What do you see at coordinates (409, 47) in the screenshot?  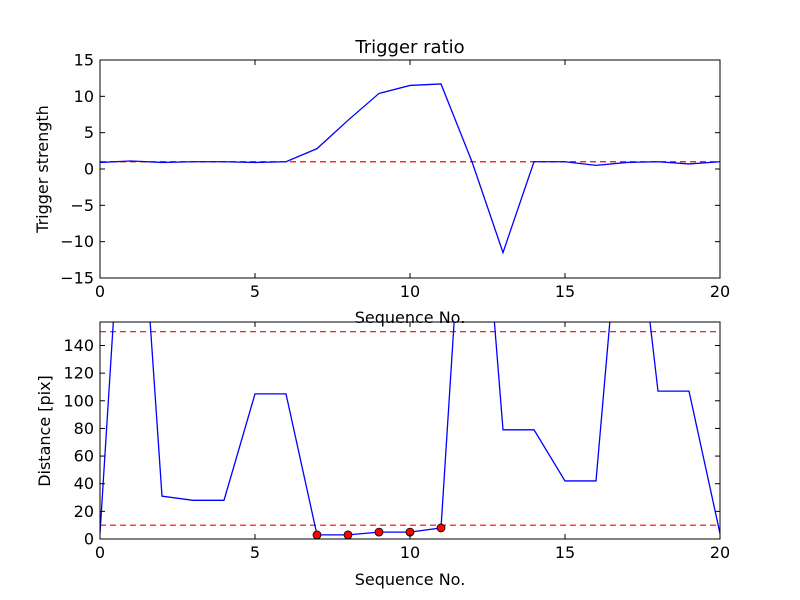 I see `top-chart-title: Trigger ratio` at bounding box center [409, 47].